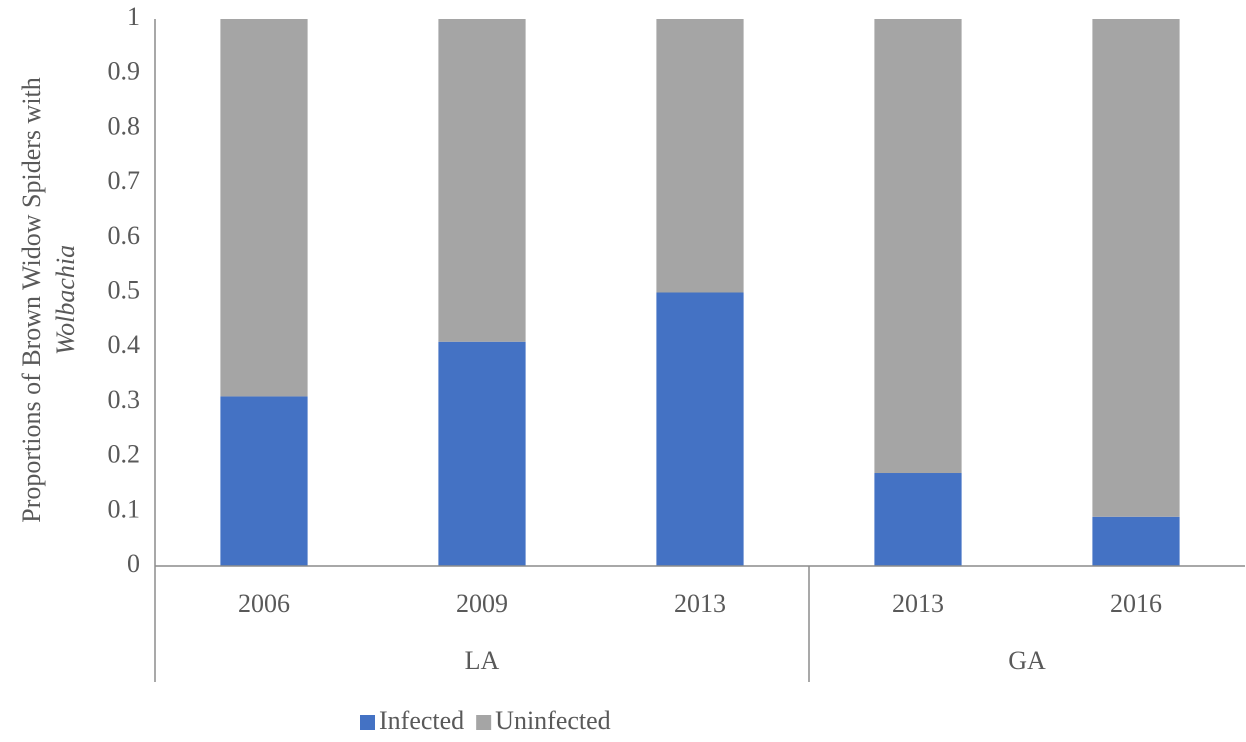 The image size is (1246, 742). I want to click on x-tick-label: 2009, so click(482, 603).